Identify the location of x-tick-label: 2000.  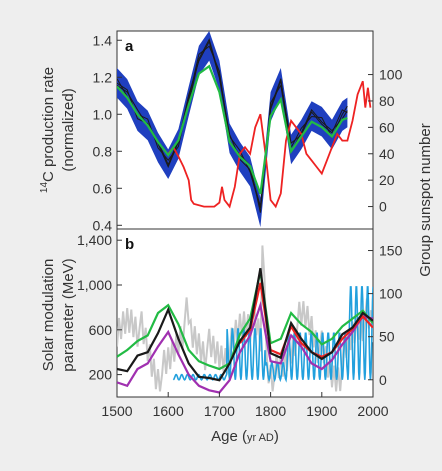
(372, 411).